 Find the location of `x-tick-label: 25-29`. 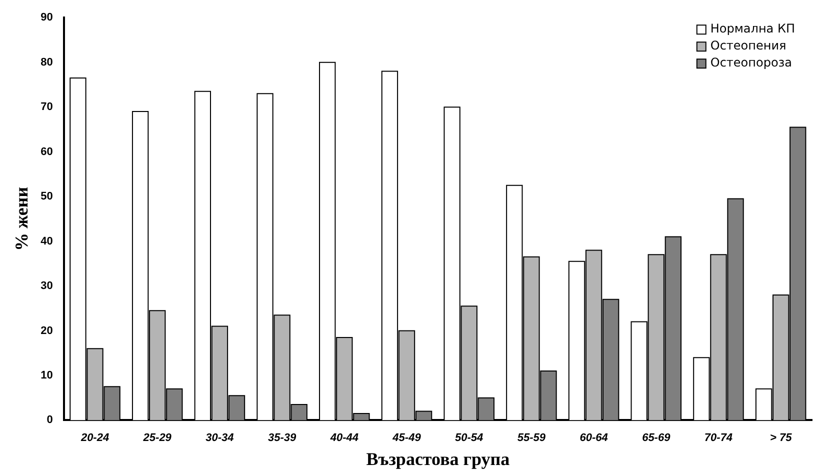

x-tick-label: 25-29 is located at coordinates (157, 438).